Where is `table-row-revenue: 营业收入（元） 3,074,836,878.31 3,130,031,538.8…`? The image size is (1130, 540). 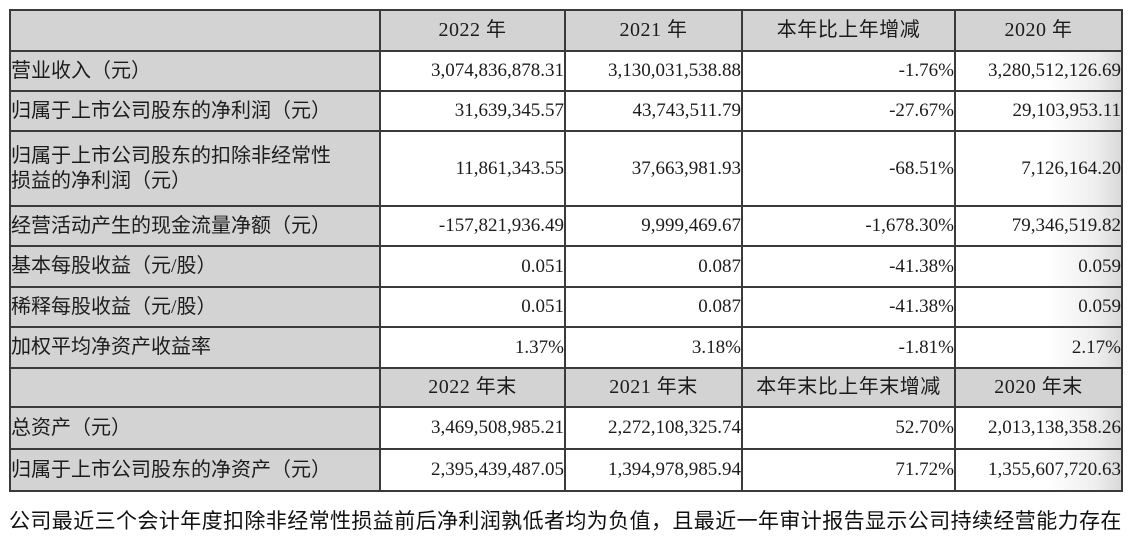
table-row-revenue: 营业收入（元） 3,074,836,878.31 3,130,031,538.8… is located at coordinates (566, 71).